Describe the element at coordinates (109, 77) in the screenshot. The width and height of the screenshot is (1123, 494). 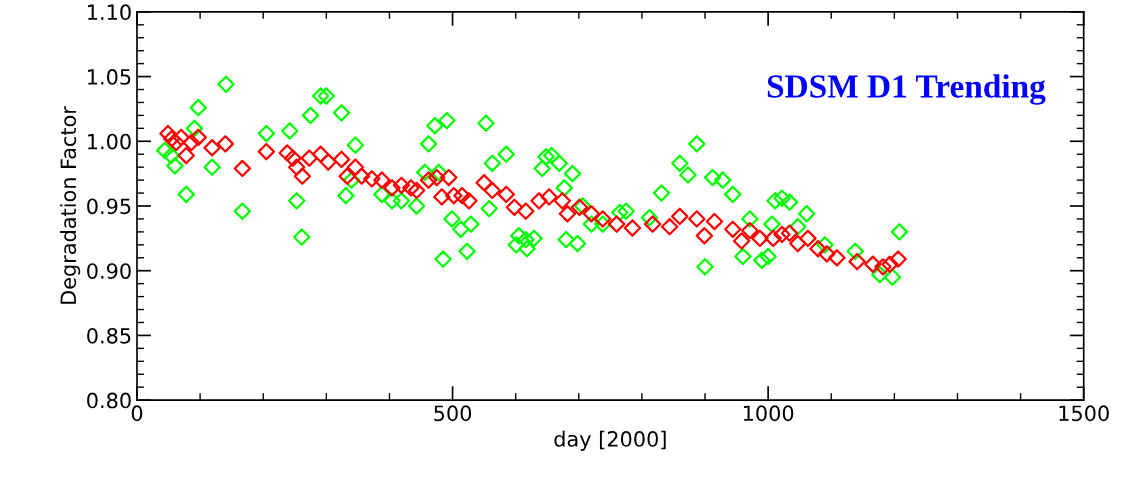
I see `y-tick-label: 1.05` at that location.